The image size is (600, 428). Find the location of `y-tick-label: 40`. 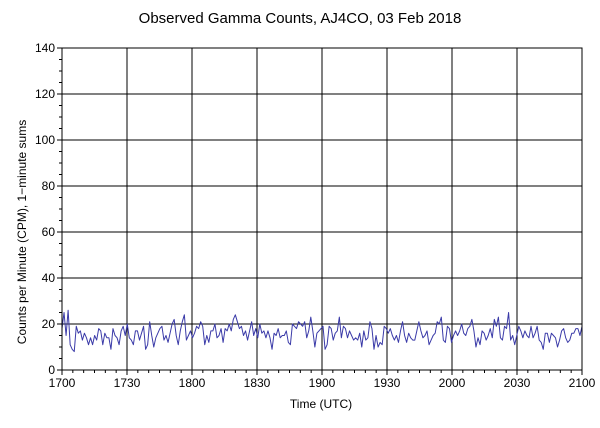

y-tick-label: 40 is located at coordinates (49, 278).